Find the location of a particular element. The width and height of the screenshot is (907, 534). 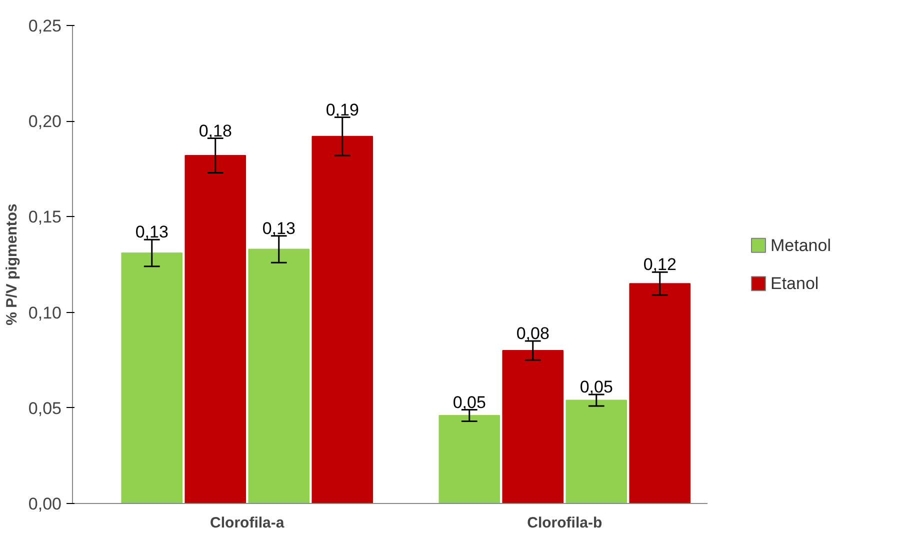

data-label: 0,18 is located at coordinates (215, 130).